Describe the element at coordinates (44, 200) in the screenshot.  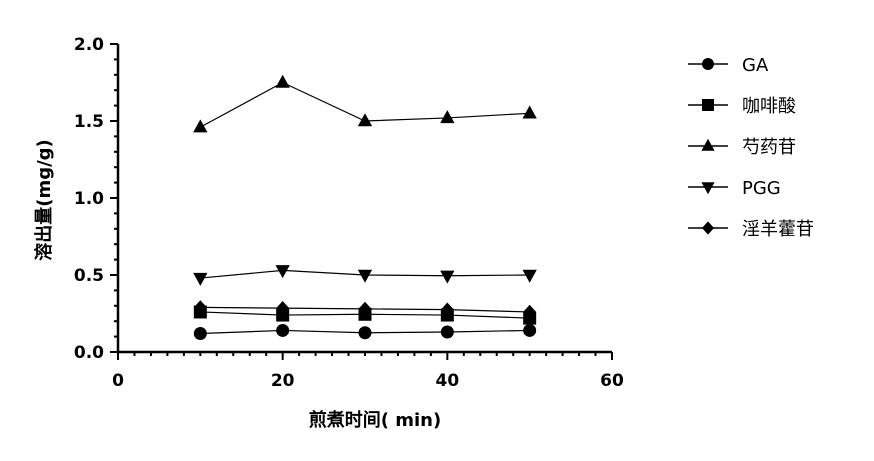
I see `y-axis-title: 溶出量(mg/g)` at that location.